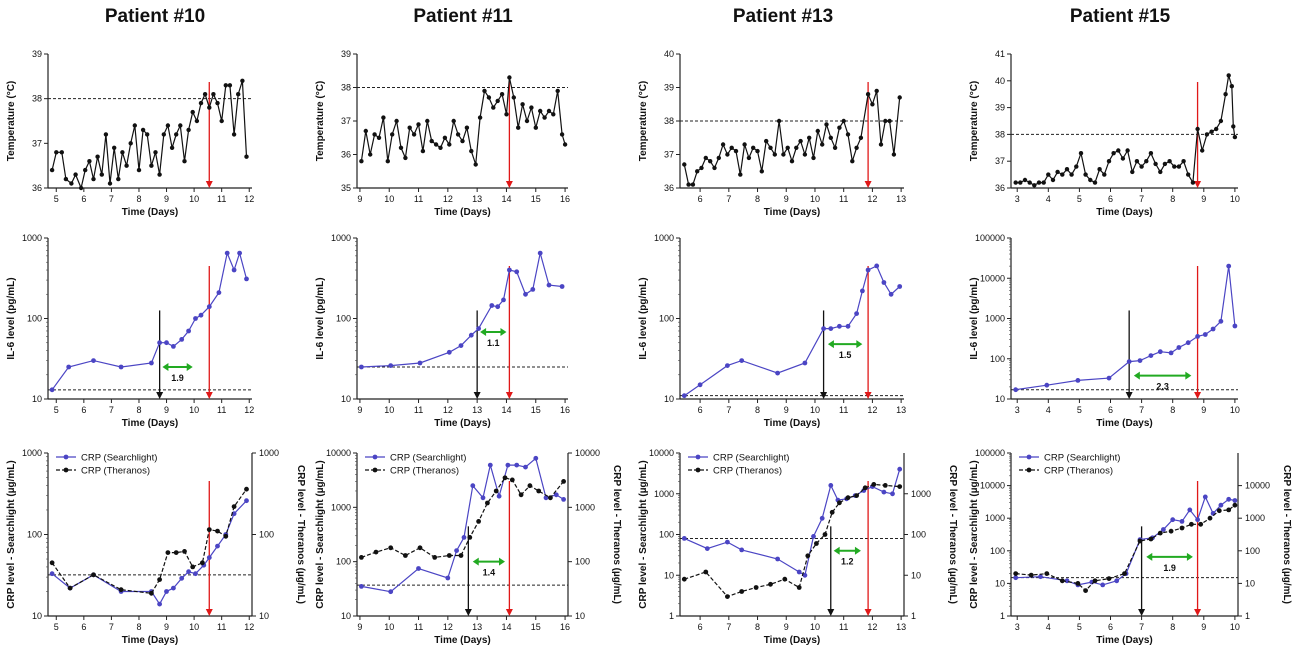 The image size is (1300, 656). I want to click on temp-p13-xlabel: Time (Days), so click(792, 212).